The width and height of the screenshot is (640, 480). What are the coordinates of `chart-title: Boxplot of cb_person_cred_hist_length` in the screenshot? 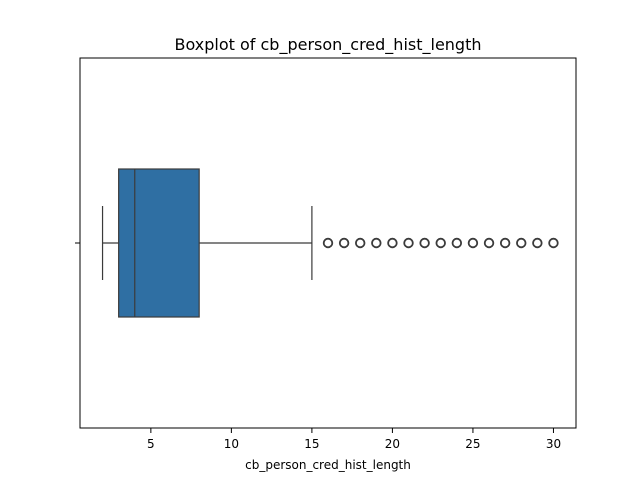 It's located at (327, 45).